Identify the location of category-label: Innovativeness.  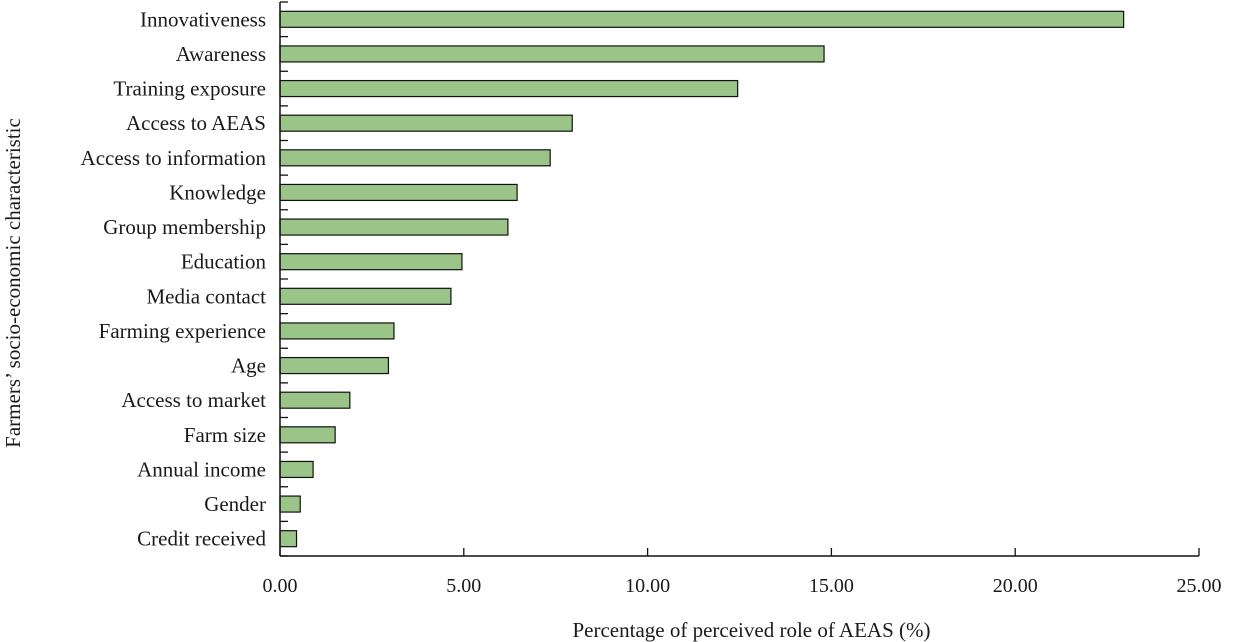
(203, 19).